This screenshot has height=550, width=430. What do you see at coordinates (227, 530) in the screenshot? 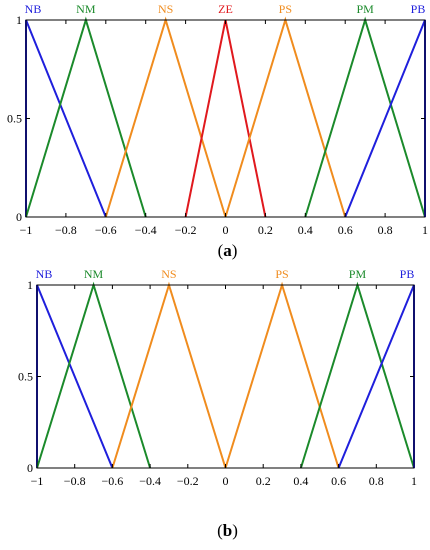
I see `panel-caption: (b)` at bounding box center [227, 530].